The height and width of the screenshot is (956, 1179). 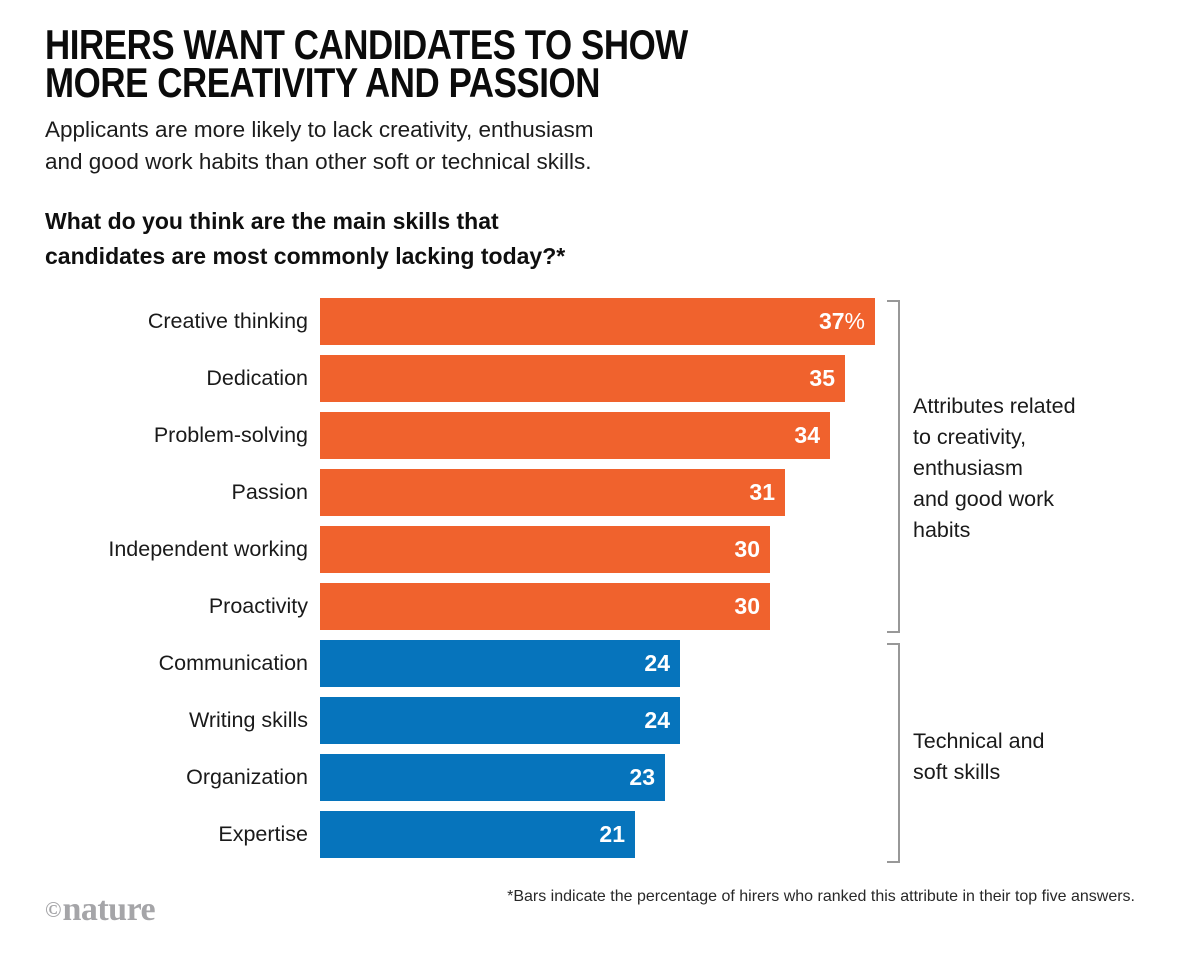 I want to click on bar: 21, so click(x=477, y=834).